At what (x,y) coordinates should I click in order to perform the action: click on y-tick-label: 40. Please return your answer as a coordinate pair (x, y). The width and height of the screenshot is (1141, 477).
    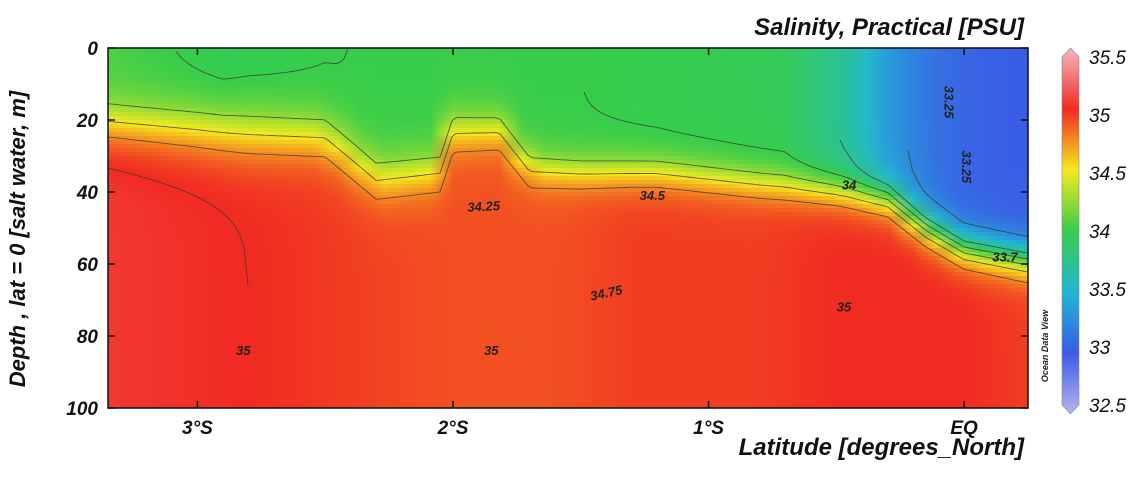
    Looking at the image, I should click on (87, 193).